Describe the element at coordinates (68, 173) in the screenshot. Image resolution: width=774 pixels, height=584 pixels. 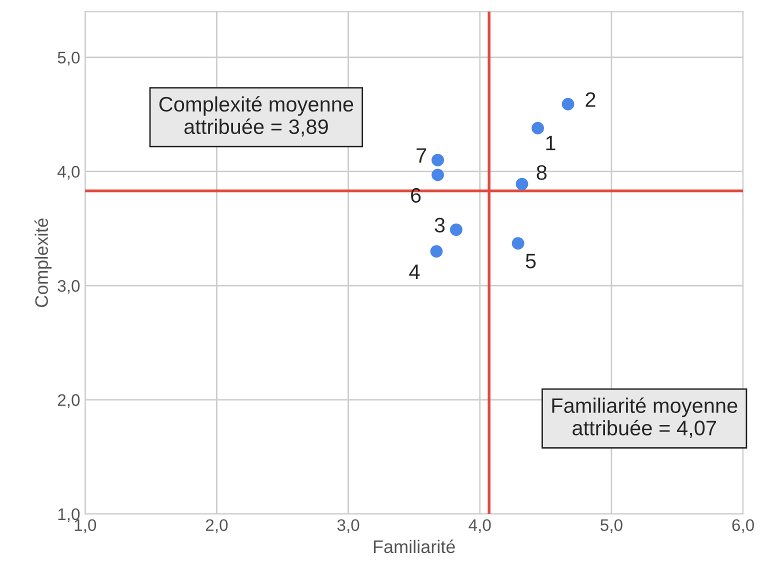
I see `y-tick-label: 4,0` at that location.